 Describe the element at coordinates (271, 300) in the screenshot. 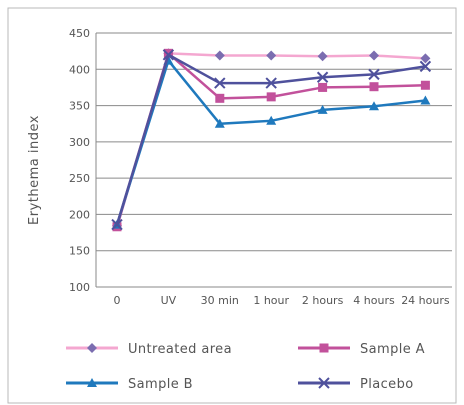

I see `x-tick-label: 1 hour` at that location.